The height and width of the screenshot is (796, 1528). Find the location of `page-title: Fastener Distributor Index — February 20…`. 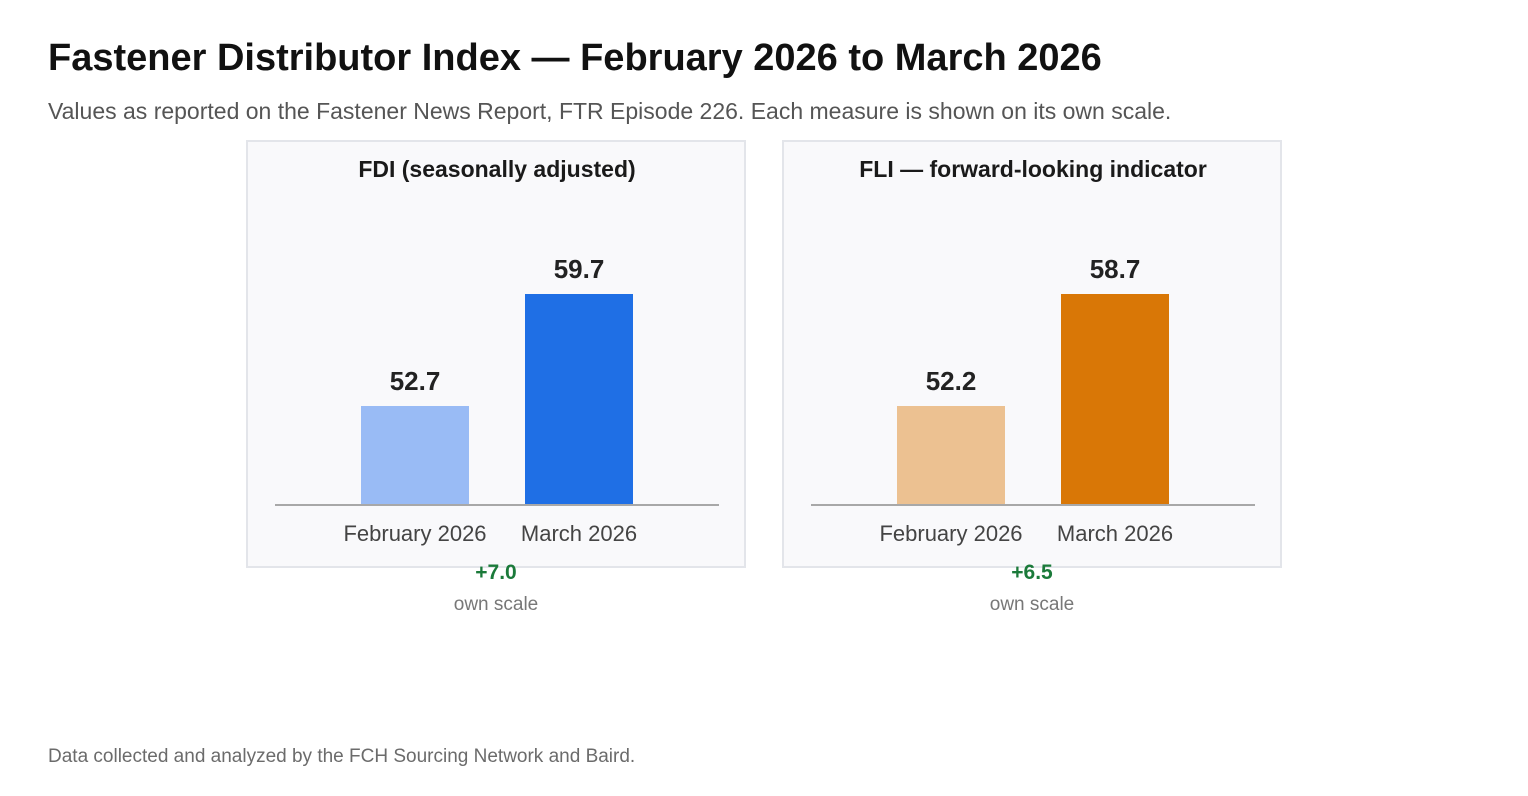

page-title: Fastener Distributor Index — February 20… is located at coordinates (575, 58).